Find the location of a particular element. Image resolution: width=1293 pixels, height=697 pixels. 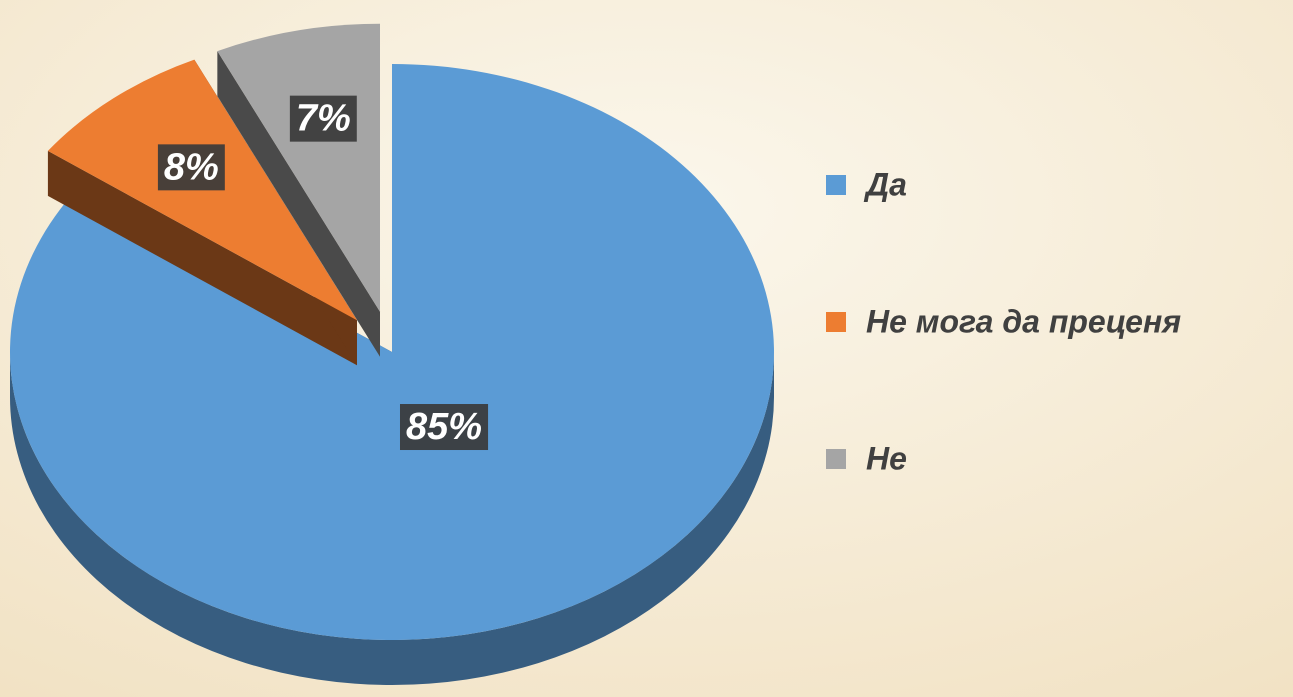

legend-label: Не мога да преценя is located at coordinates (1023, 321).